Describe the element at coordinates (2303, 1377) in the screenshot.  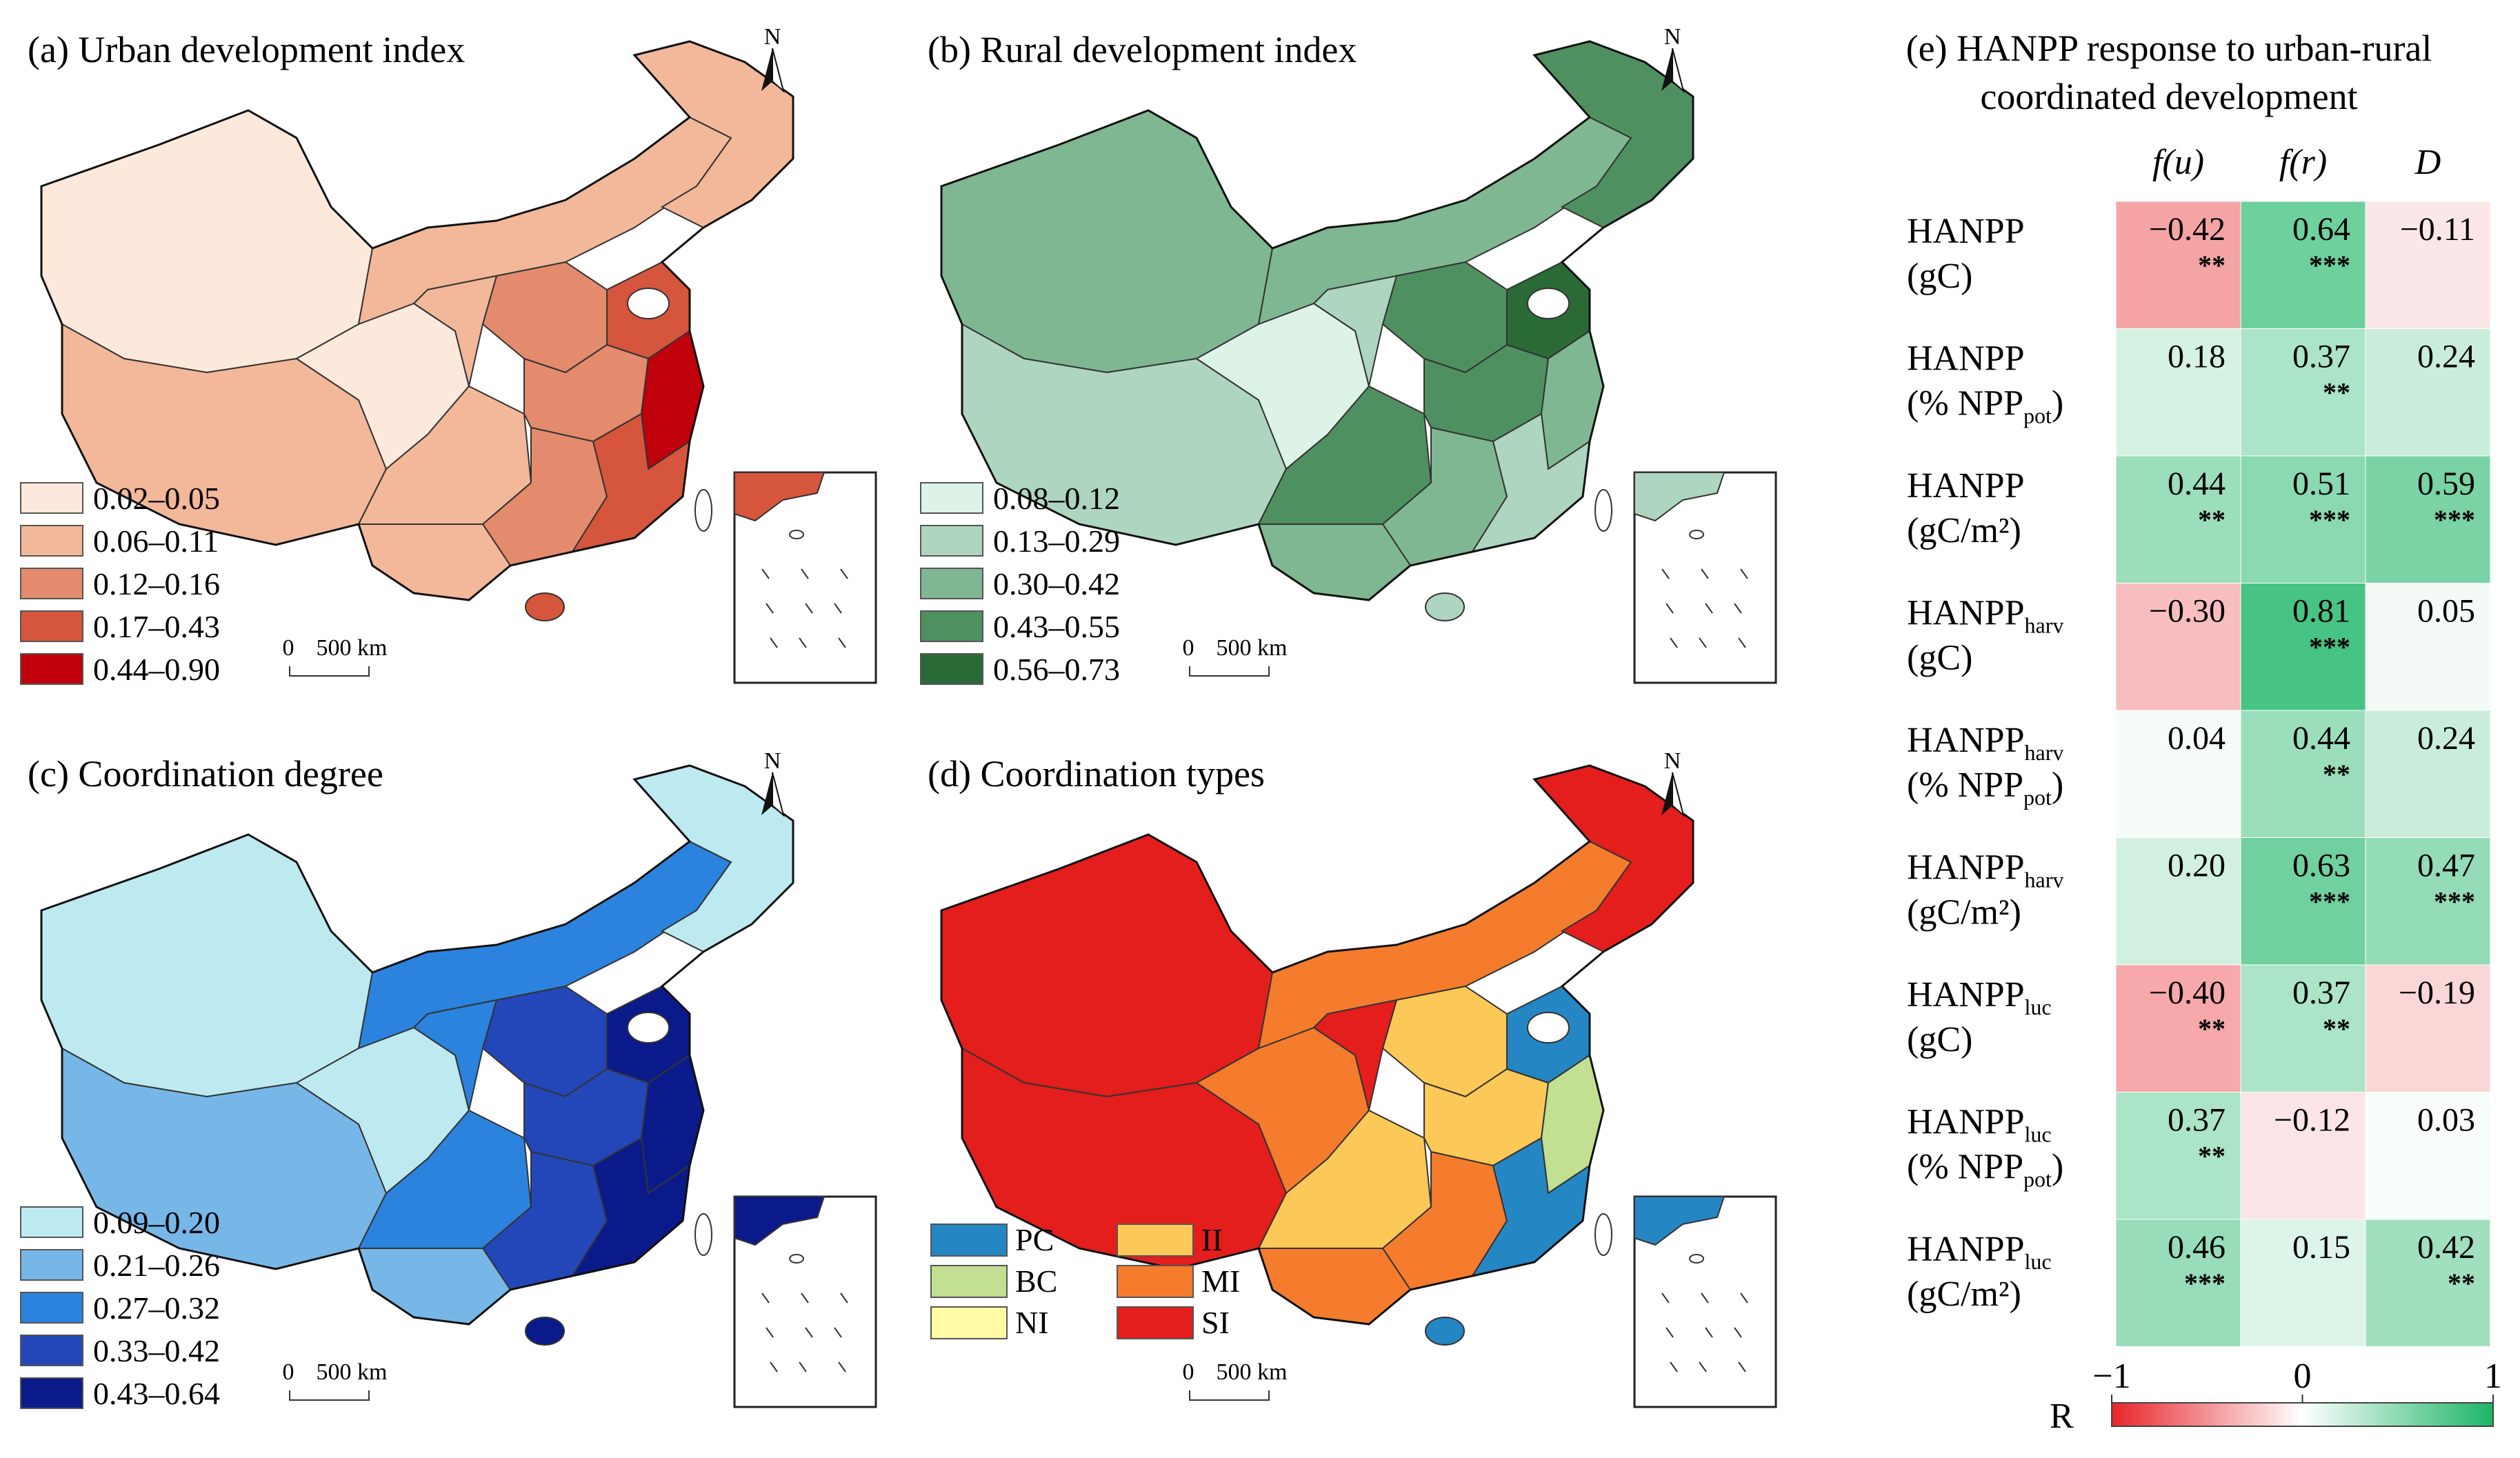
I see `colorbar-tick-label: 0` at that location.